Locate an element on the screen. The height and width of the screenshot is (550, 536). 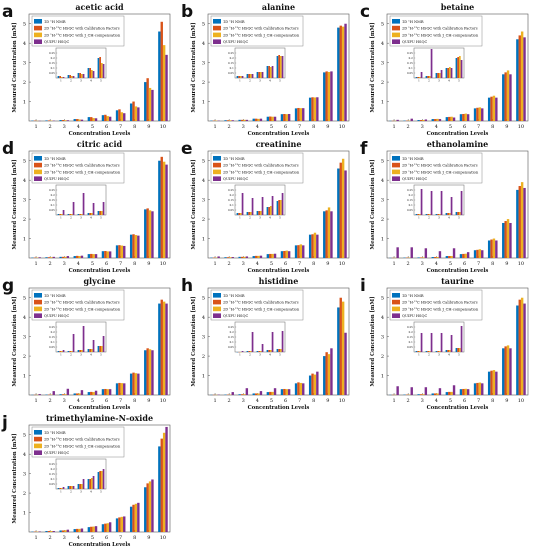
inset-x-tick-label: 5 is located at coordinates (101, 354).